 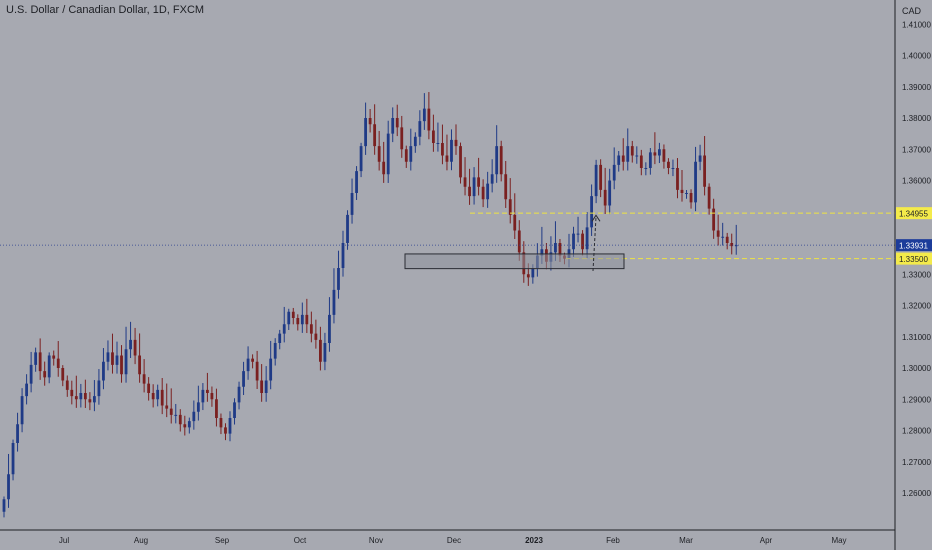 I want to click on time-tick-label: Jul, so click(x=64, y=540).